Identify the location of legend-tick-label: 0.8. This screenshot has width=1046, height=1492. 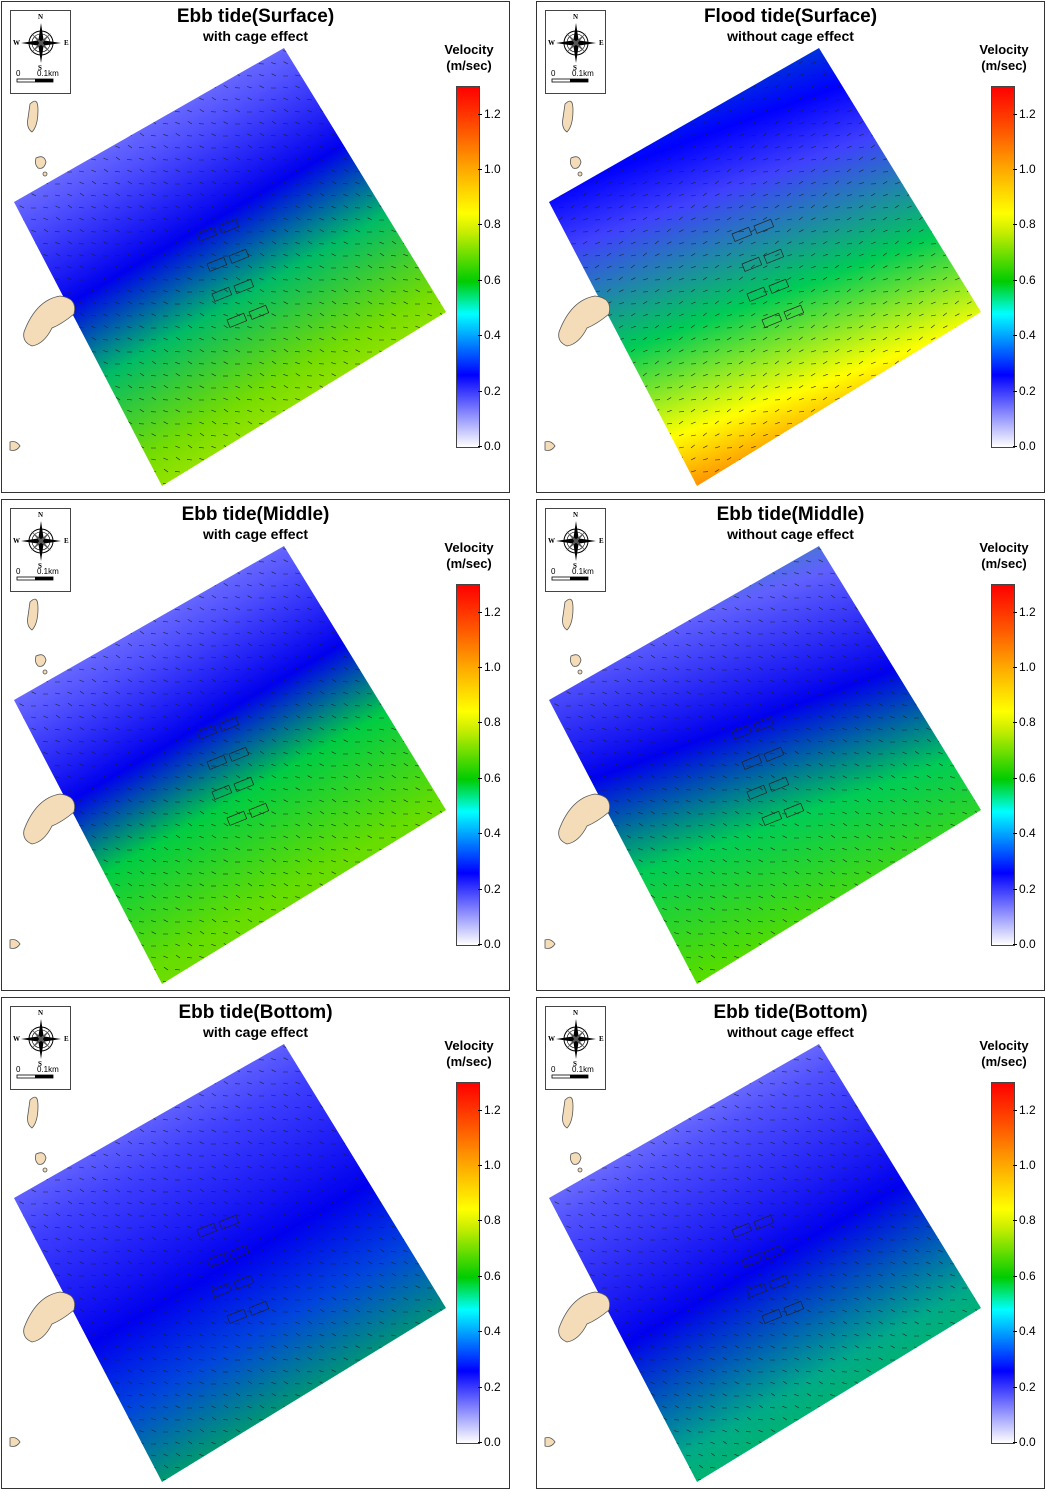
(1027, 722).